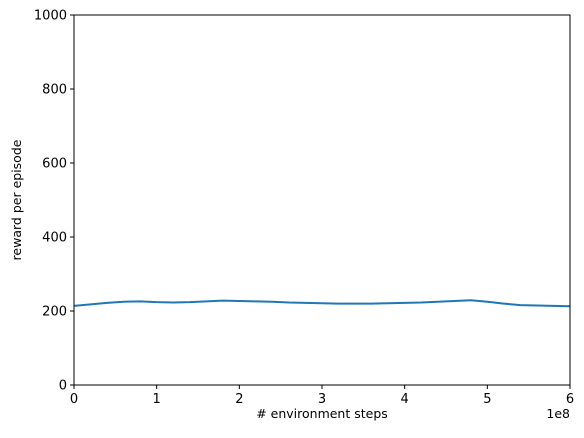 The width and height of the screenshot is (584, 438). Describe the element at coordinates (50, 16) in the screenshot. I see `y-tick-label: 1000` at that location.